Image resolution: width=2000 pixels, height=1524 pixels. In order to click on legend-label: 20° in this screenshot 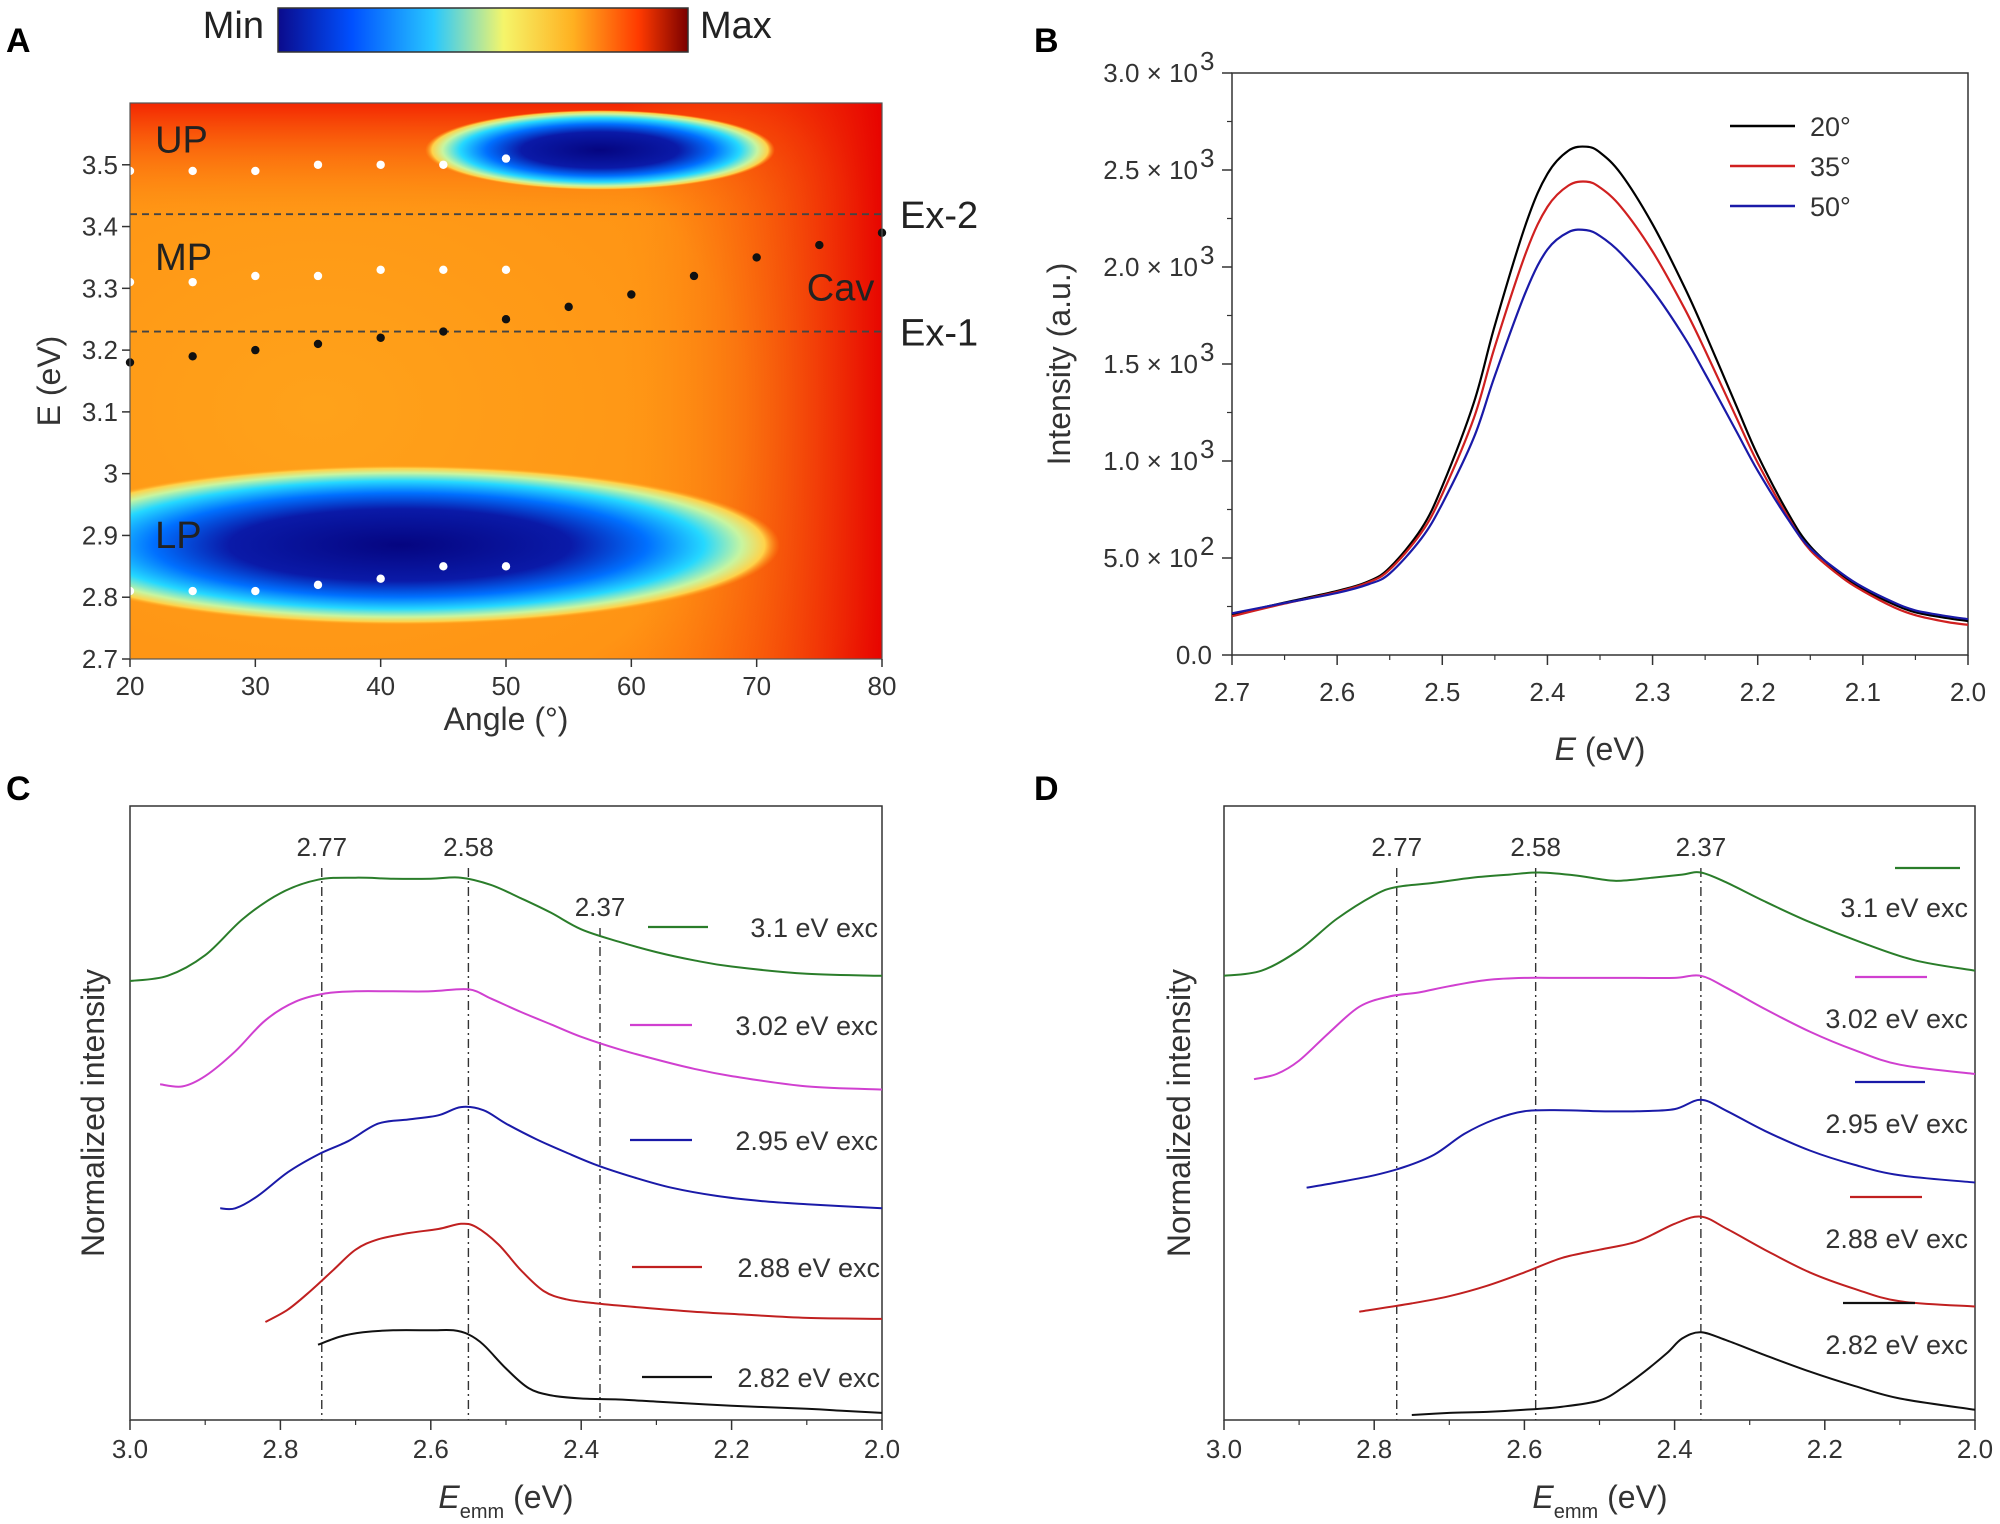, I will do `click(1830, 127)`.